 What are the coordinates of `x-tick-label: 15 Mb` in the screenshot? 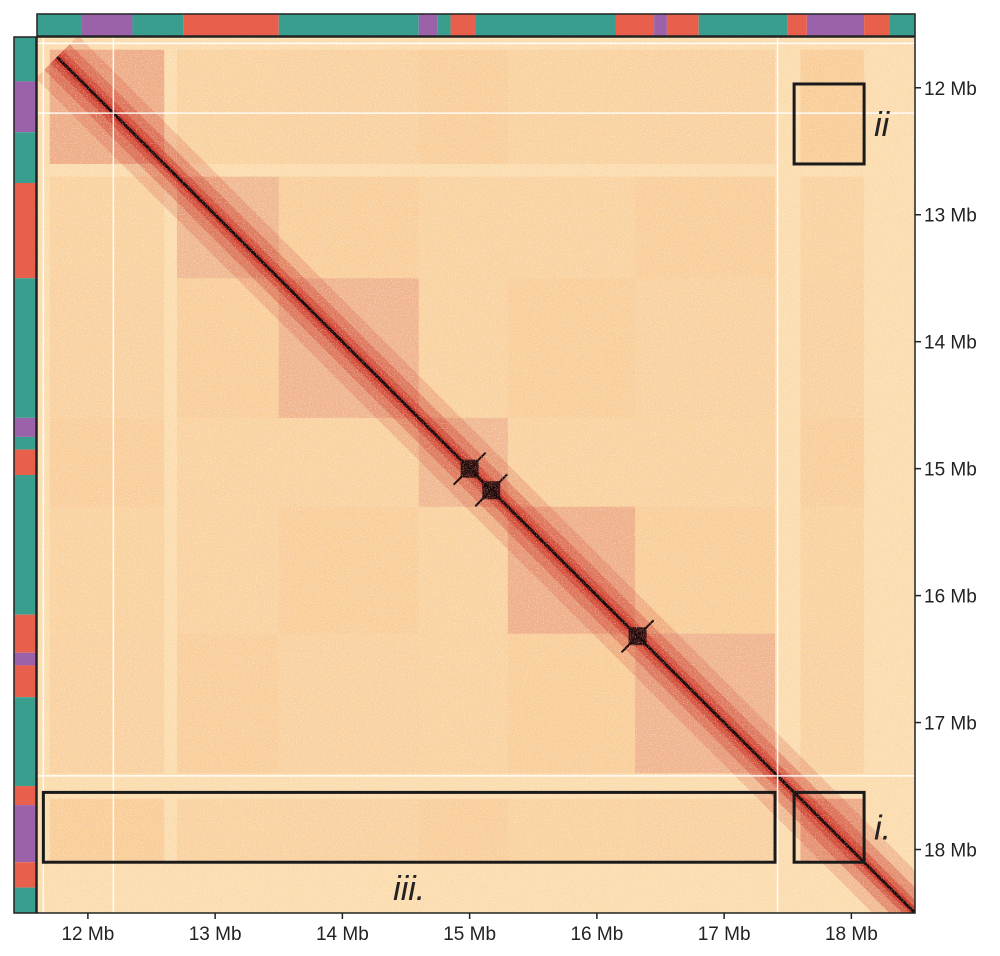 It's located at (469, 934).